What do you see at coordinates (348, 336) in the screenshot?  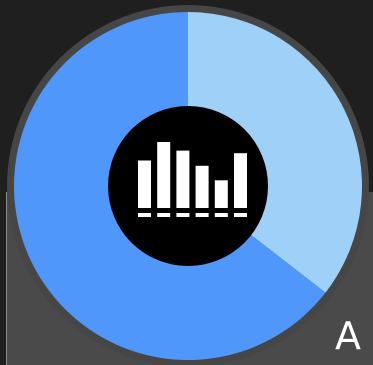 I see `corner-letter: A` at bounding box center [348, 336].